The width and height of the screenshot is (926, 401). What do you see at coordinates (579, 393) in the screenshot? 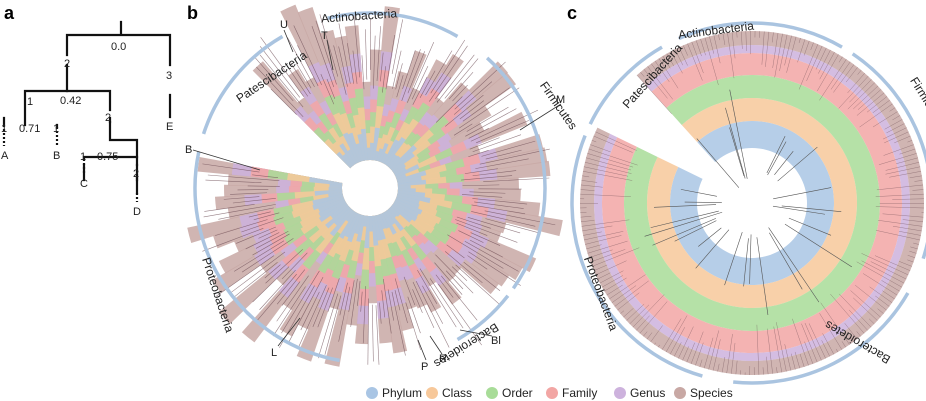
I see `legend-label-family: Family` at bounding box center [579, 393].